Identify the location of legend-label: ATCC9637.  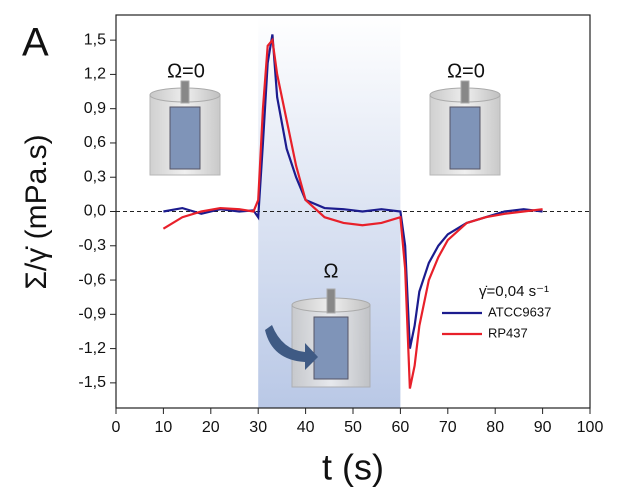
(519, 311).